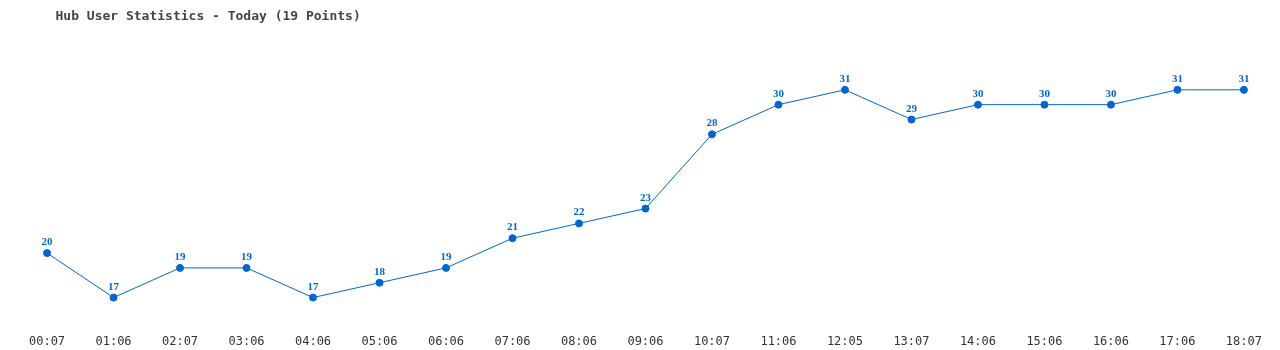 Image resolution: width=1280 pixels, height=350 pixels. What do you see at coordinates (380, 270) in the screenshot?
I see `data-label: 18` at bounding box center [380, 270].